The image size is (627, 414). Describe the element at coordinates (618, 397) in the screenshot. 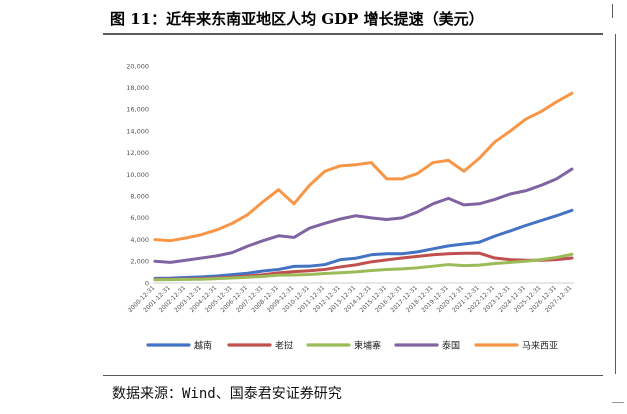

I see `right-edge-foot` at that location.